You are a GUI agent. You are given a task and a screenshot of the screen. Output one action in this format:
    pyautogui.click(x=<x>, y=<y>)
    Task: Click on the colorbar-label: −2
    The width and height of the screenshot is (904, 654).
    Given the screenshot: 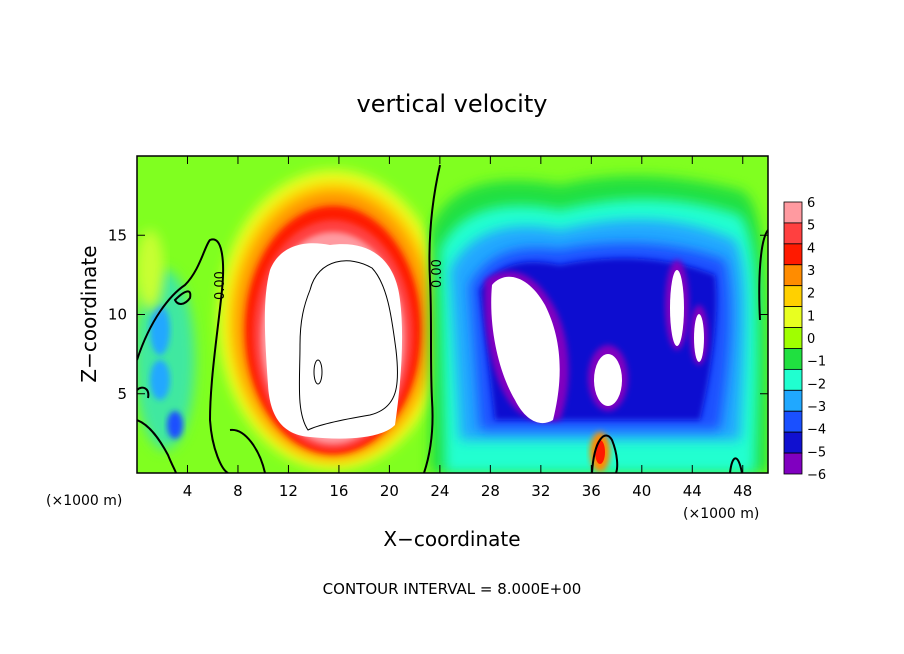 What is the action you would take?
    pyautogui.click(x=816, y=384)
    